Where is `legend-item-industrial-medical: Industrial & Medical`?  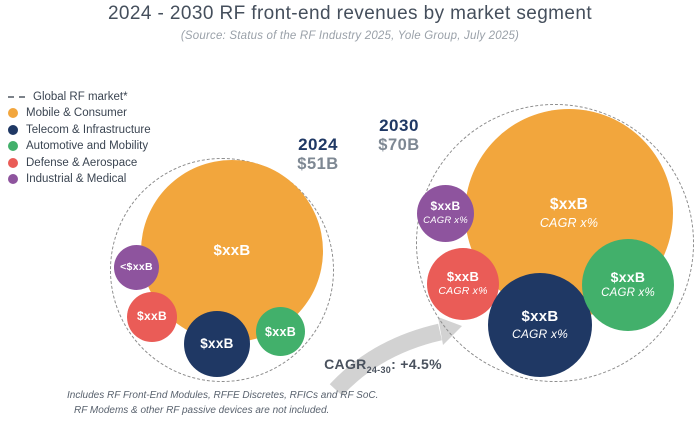
legend-item-industrial-medical: Industrial & Medical is located at coordinates (79, 179).